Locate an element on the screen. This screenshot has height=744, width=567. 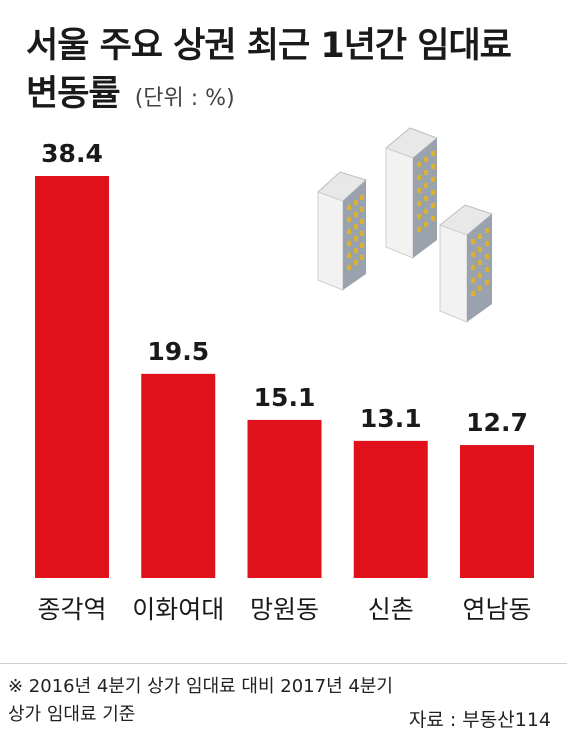
value-label-4: 13.1 is located at coordinates (391, 418).